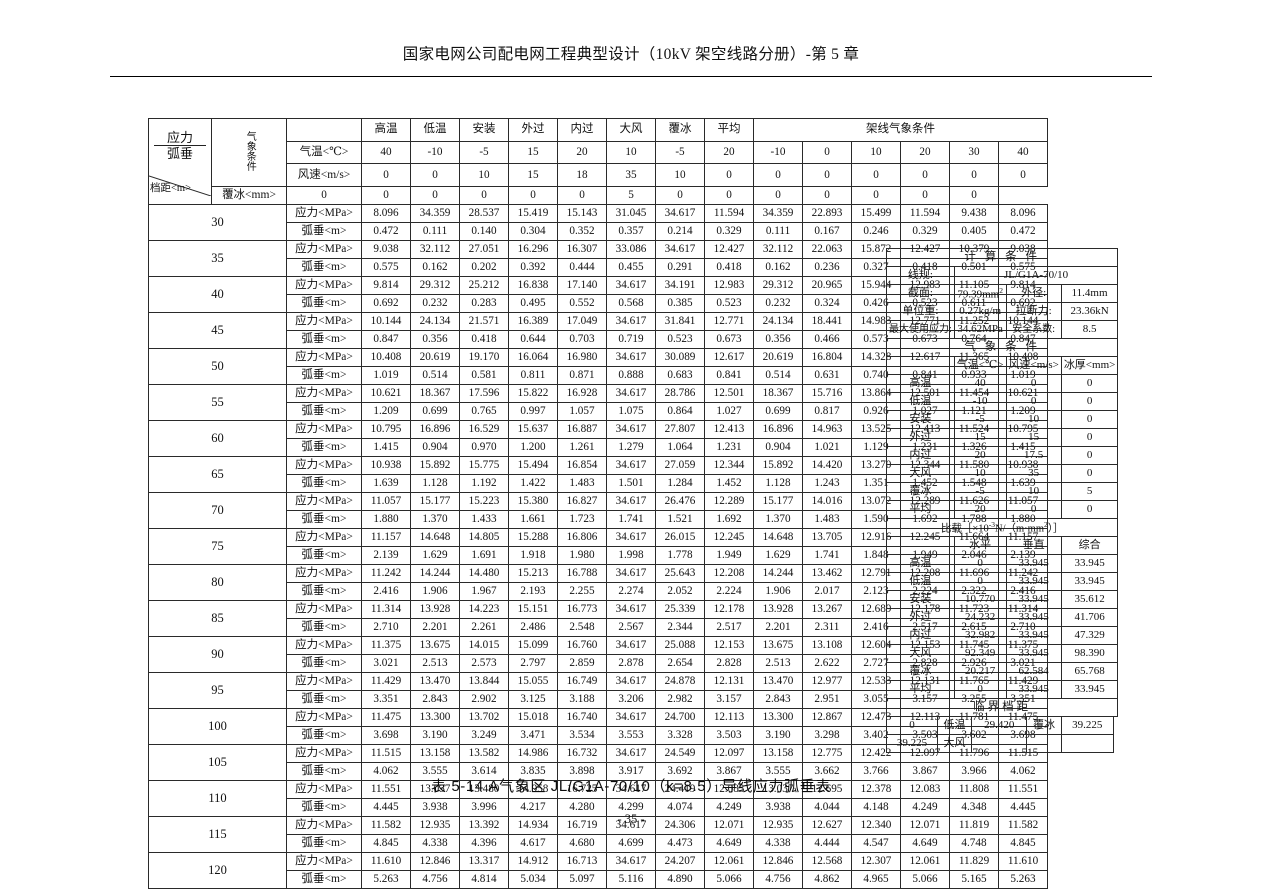 This screenshot has height=892, width=1262. Describe the element at coordinates (533, 880) in the screenshot. I see `sag-value: 5.034` at that location.